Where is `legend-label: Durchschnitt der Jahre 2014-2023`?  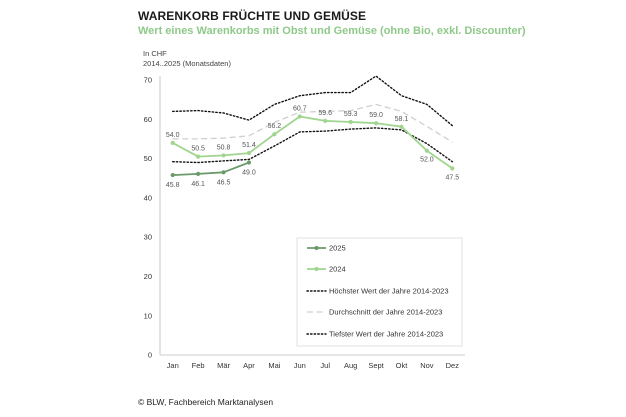 legend-label: Durchschnitt der Jahre 2014-2023 is located at coordinates (385, 312).